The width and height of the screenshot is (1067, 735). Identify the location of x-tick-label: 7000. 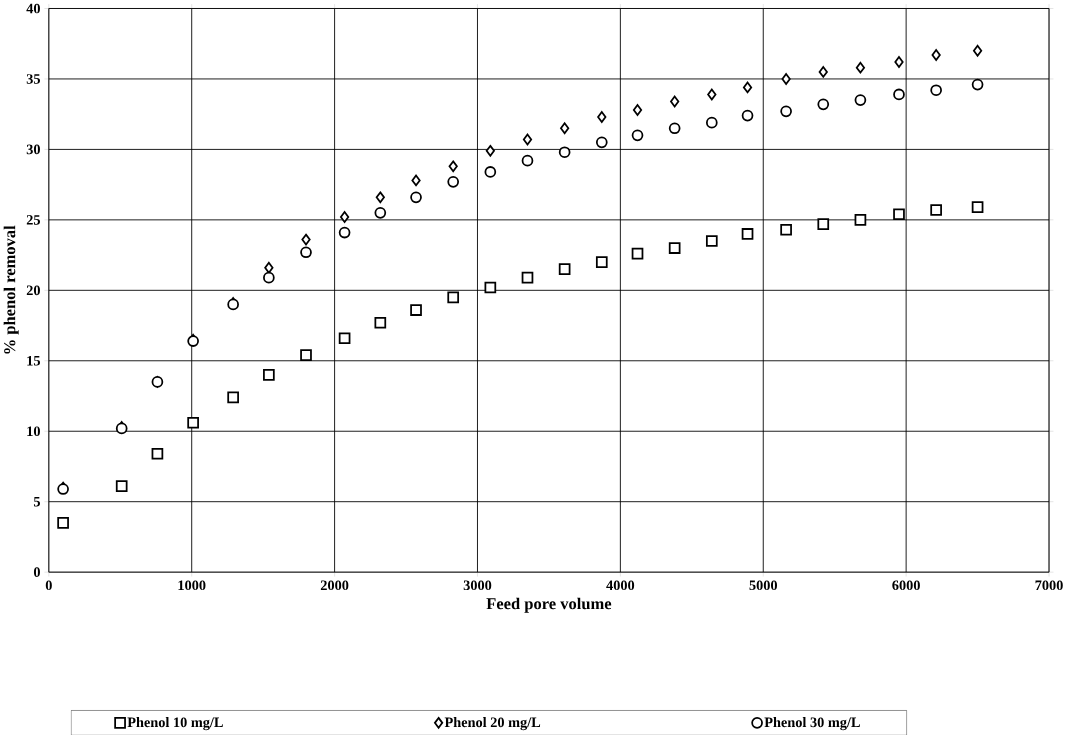
(1049, 585).